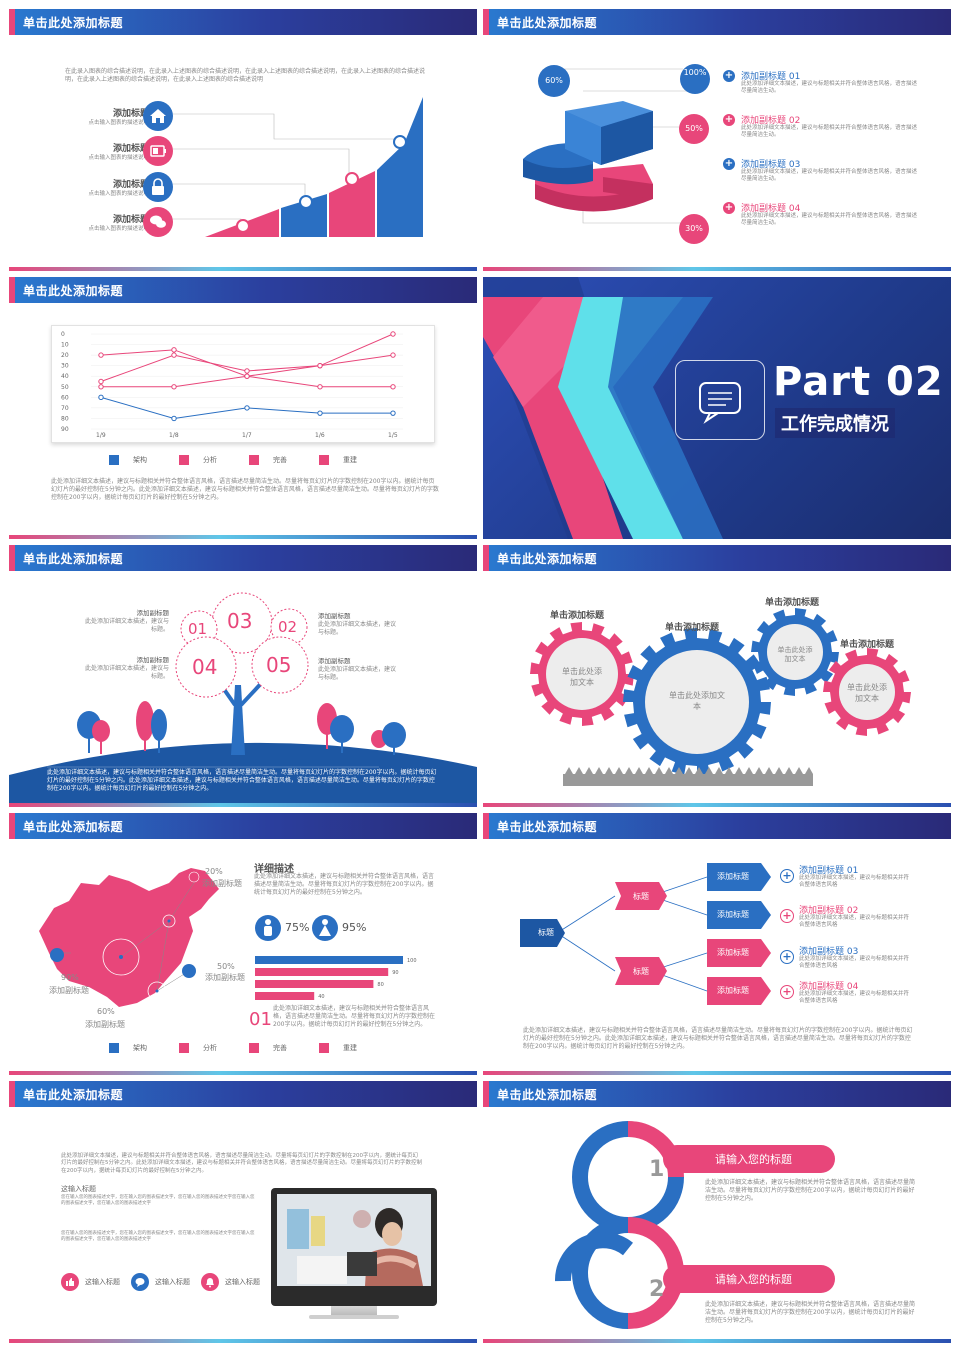 This screenshot has height=1352, width=960. What do you see at coordinates (380, 985) in the screenshot?
I see `bar-value: 80` at bounding box center [380, 985].